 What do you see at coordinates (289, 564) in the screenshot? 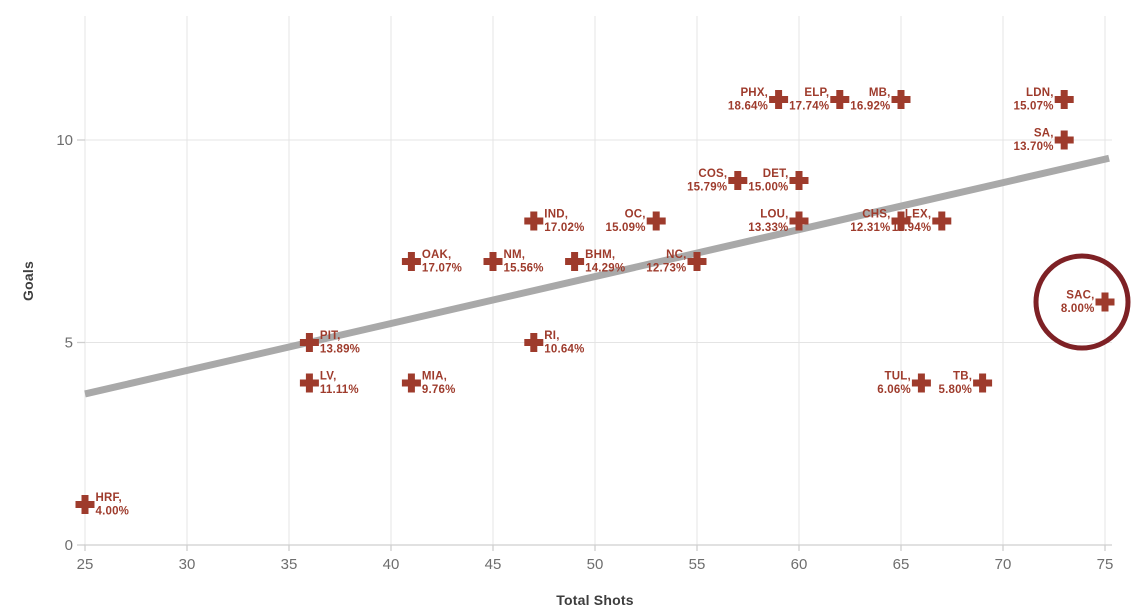
I see `x-tick-label: 35` at bounding box center [289, 564].